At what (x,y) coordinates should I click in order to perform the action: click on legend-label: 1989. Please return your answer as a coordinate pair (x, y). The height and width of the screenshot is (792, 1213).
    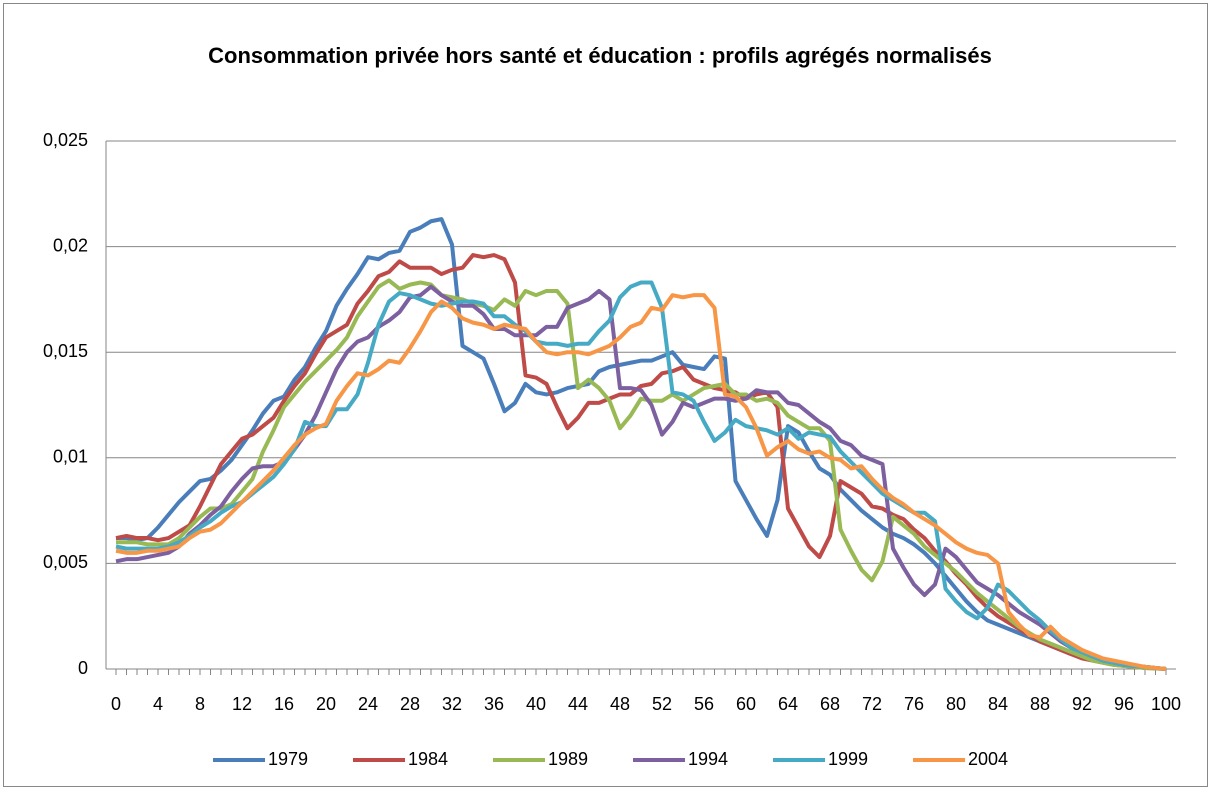
    Looking at the image, I should click on (568, 759).